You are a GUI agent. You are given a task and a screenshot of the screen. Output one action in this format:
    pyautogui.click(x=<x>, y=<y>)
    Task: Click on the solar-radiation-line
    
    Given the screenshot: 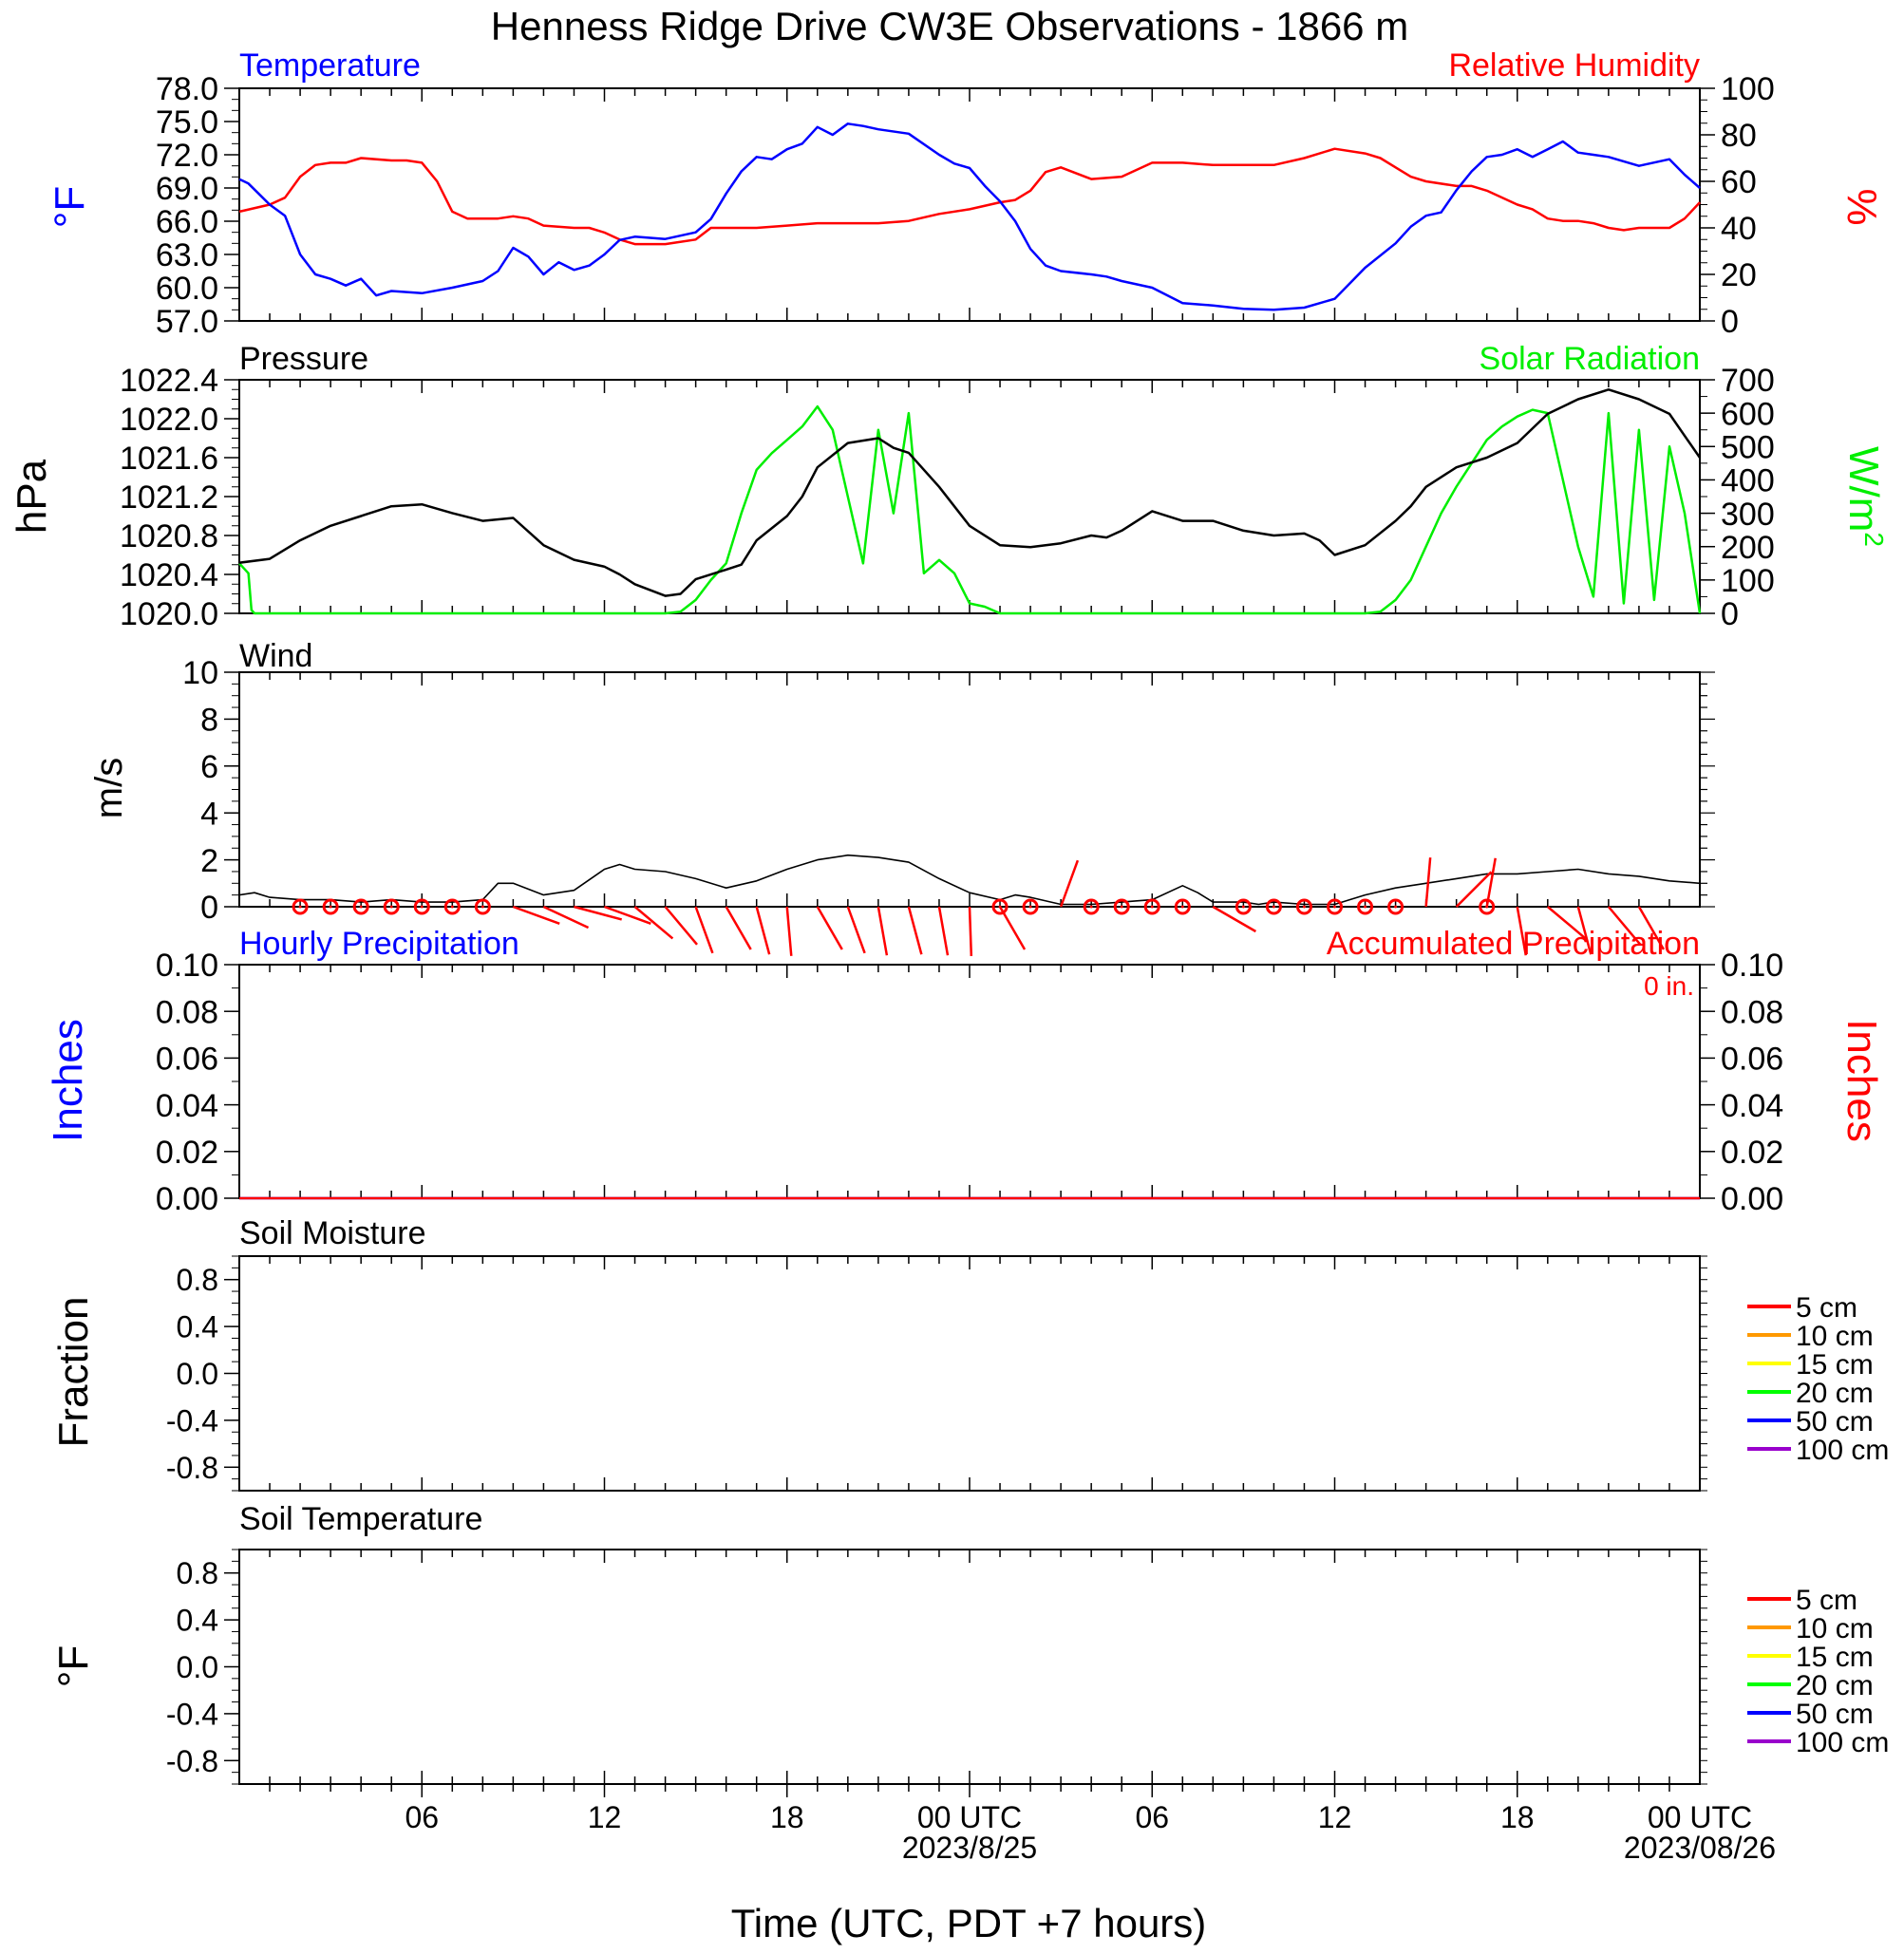 What is the action you would take?
    pyautogui.click(x=970, y=509)
    